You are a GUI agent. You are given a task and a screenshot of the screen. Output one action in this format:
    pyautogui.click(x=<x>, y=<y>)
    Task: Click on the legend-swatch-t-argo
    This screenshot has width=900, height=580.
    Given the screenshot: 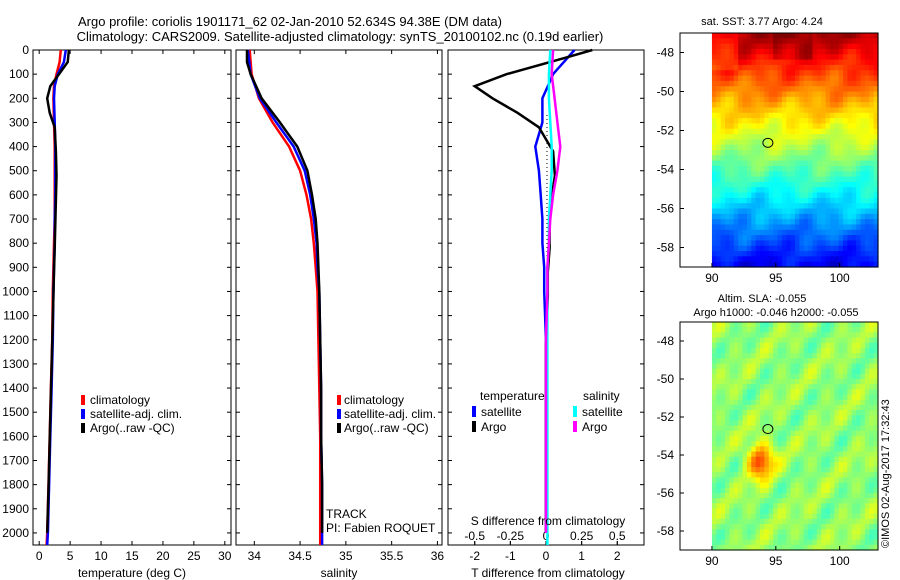 What is the action you would take?
    pyautogui.click(x=474, y=426)
    